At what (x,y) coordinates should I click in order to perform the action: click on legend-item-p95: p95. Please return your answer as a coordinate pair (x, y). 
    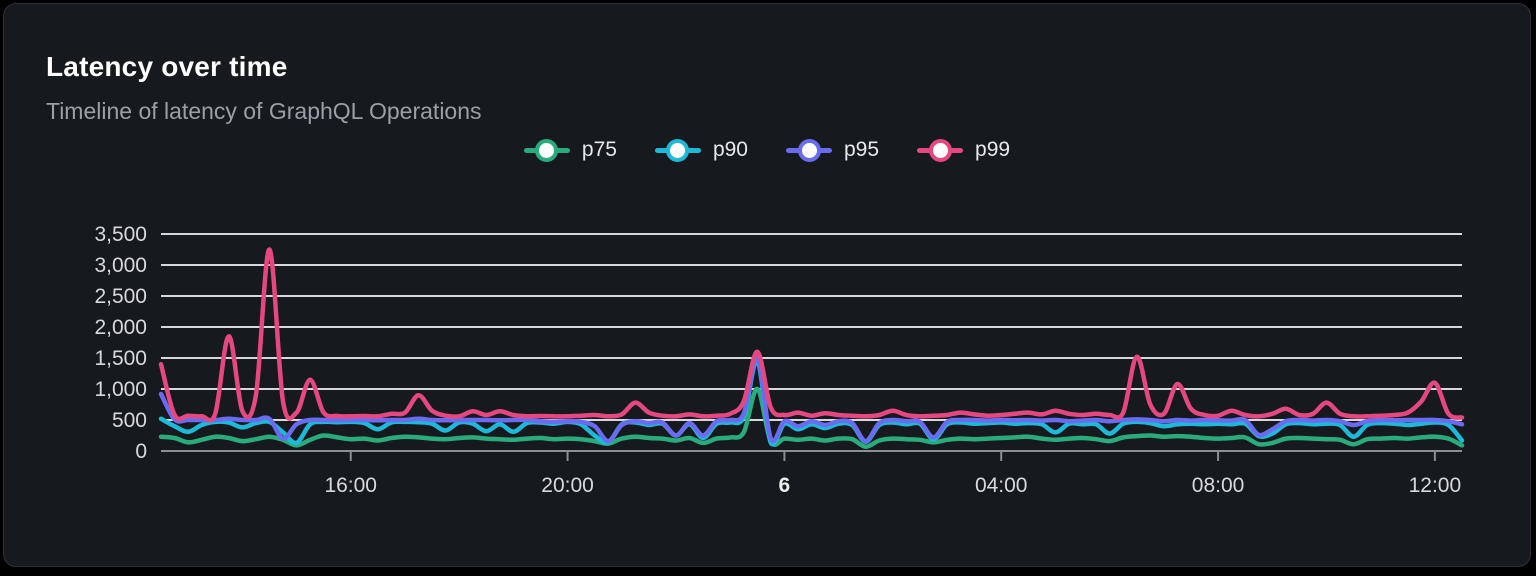
    Looking at the image, I should click on (832, 150).